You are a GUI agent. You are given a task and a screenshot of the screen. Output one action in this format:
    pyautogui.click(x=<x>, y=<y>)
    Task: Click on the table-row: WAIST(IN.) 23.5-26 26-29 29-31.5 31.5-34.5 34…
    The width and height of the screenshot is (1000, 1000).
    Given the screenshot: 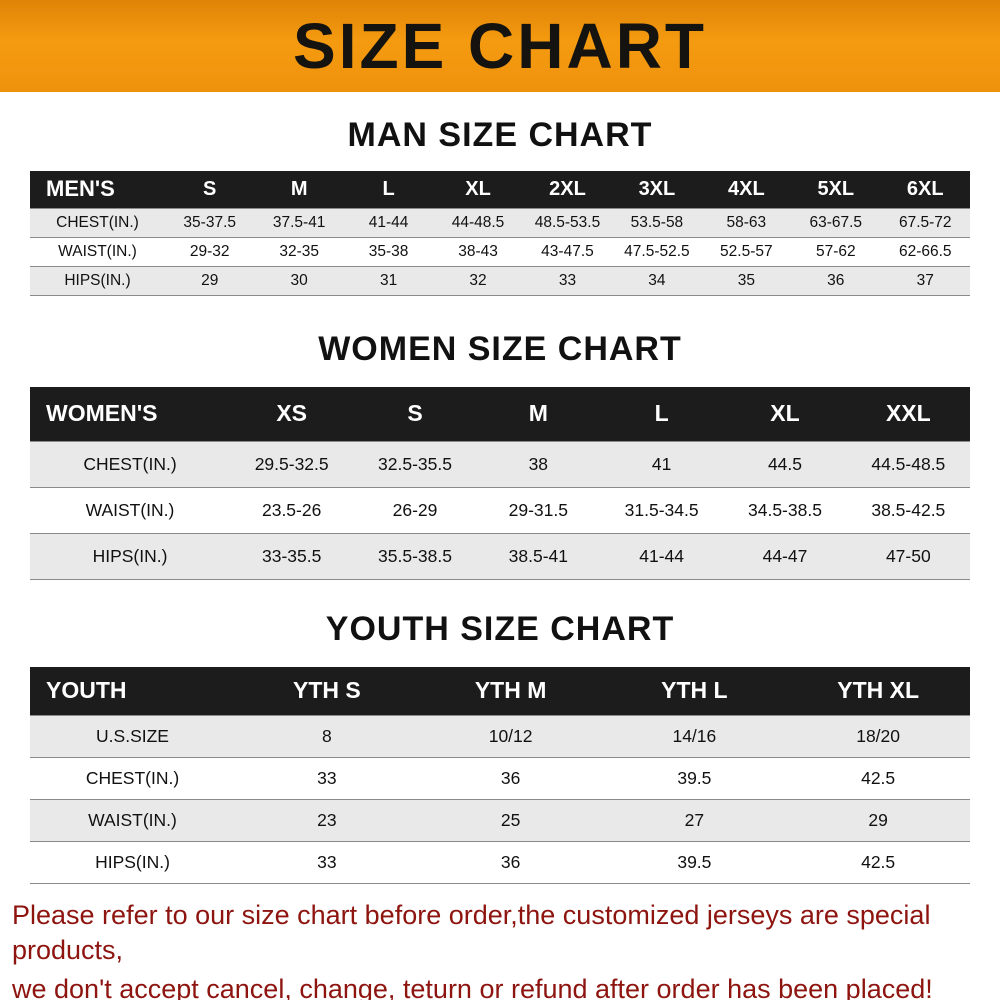 What is the action you would take?
    pyautogui.click(x=500, y=510)
    